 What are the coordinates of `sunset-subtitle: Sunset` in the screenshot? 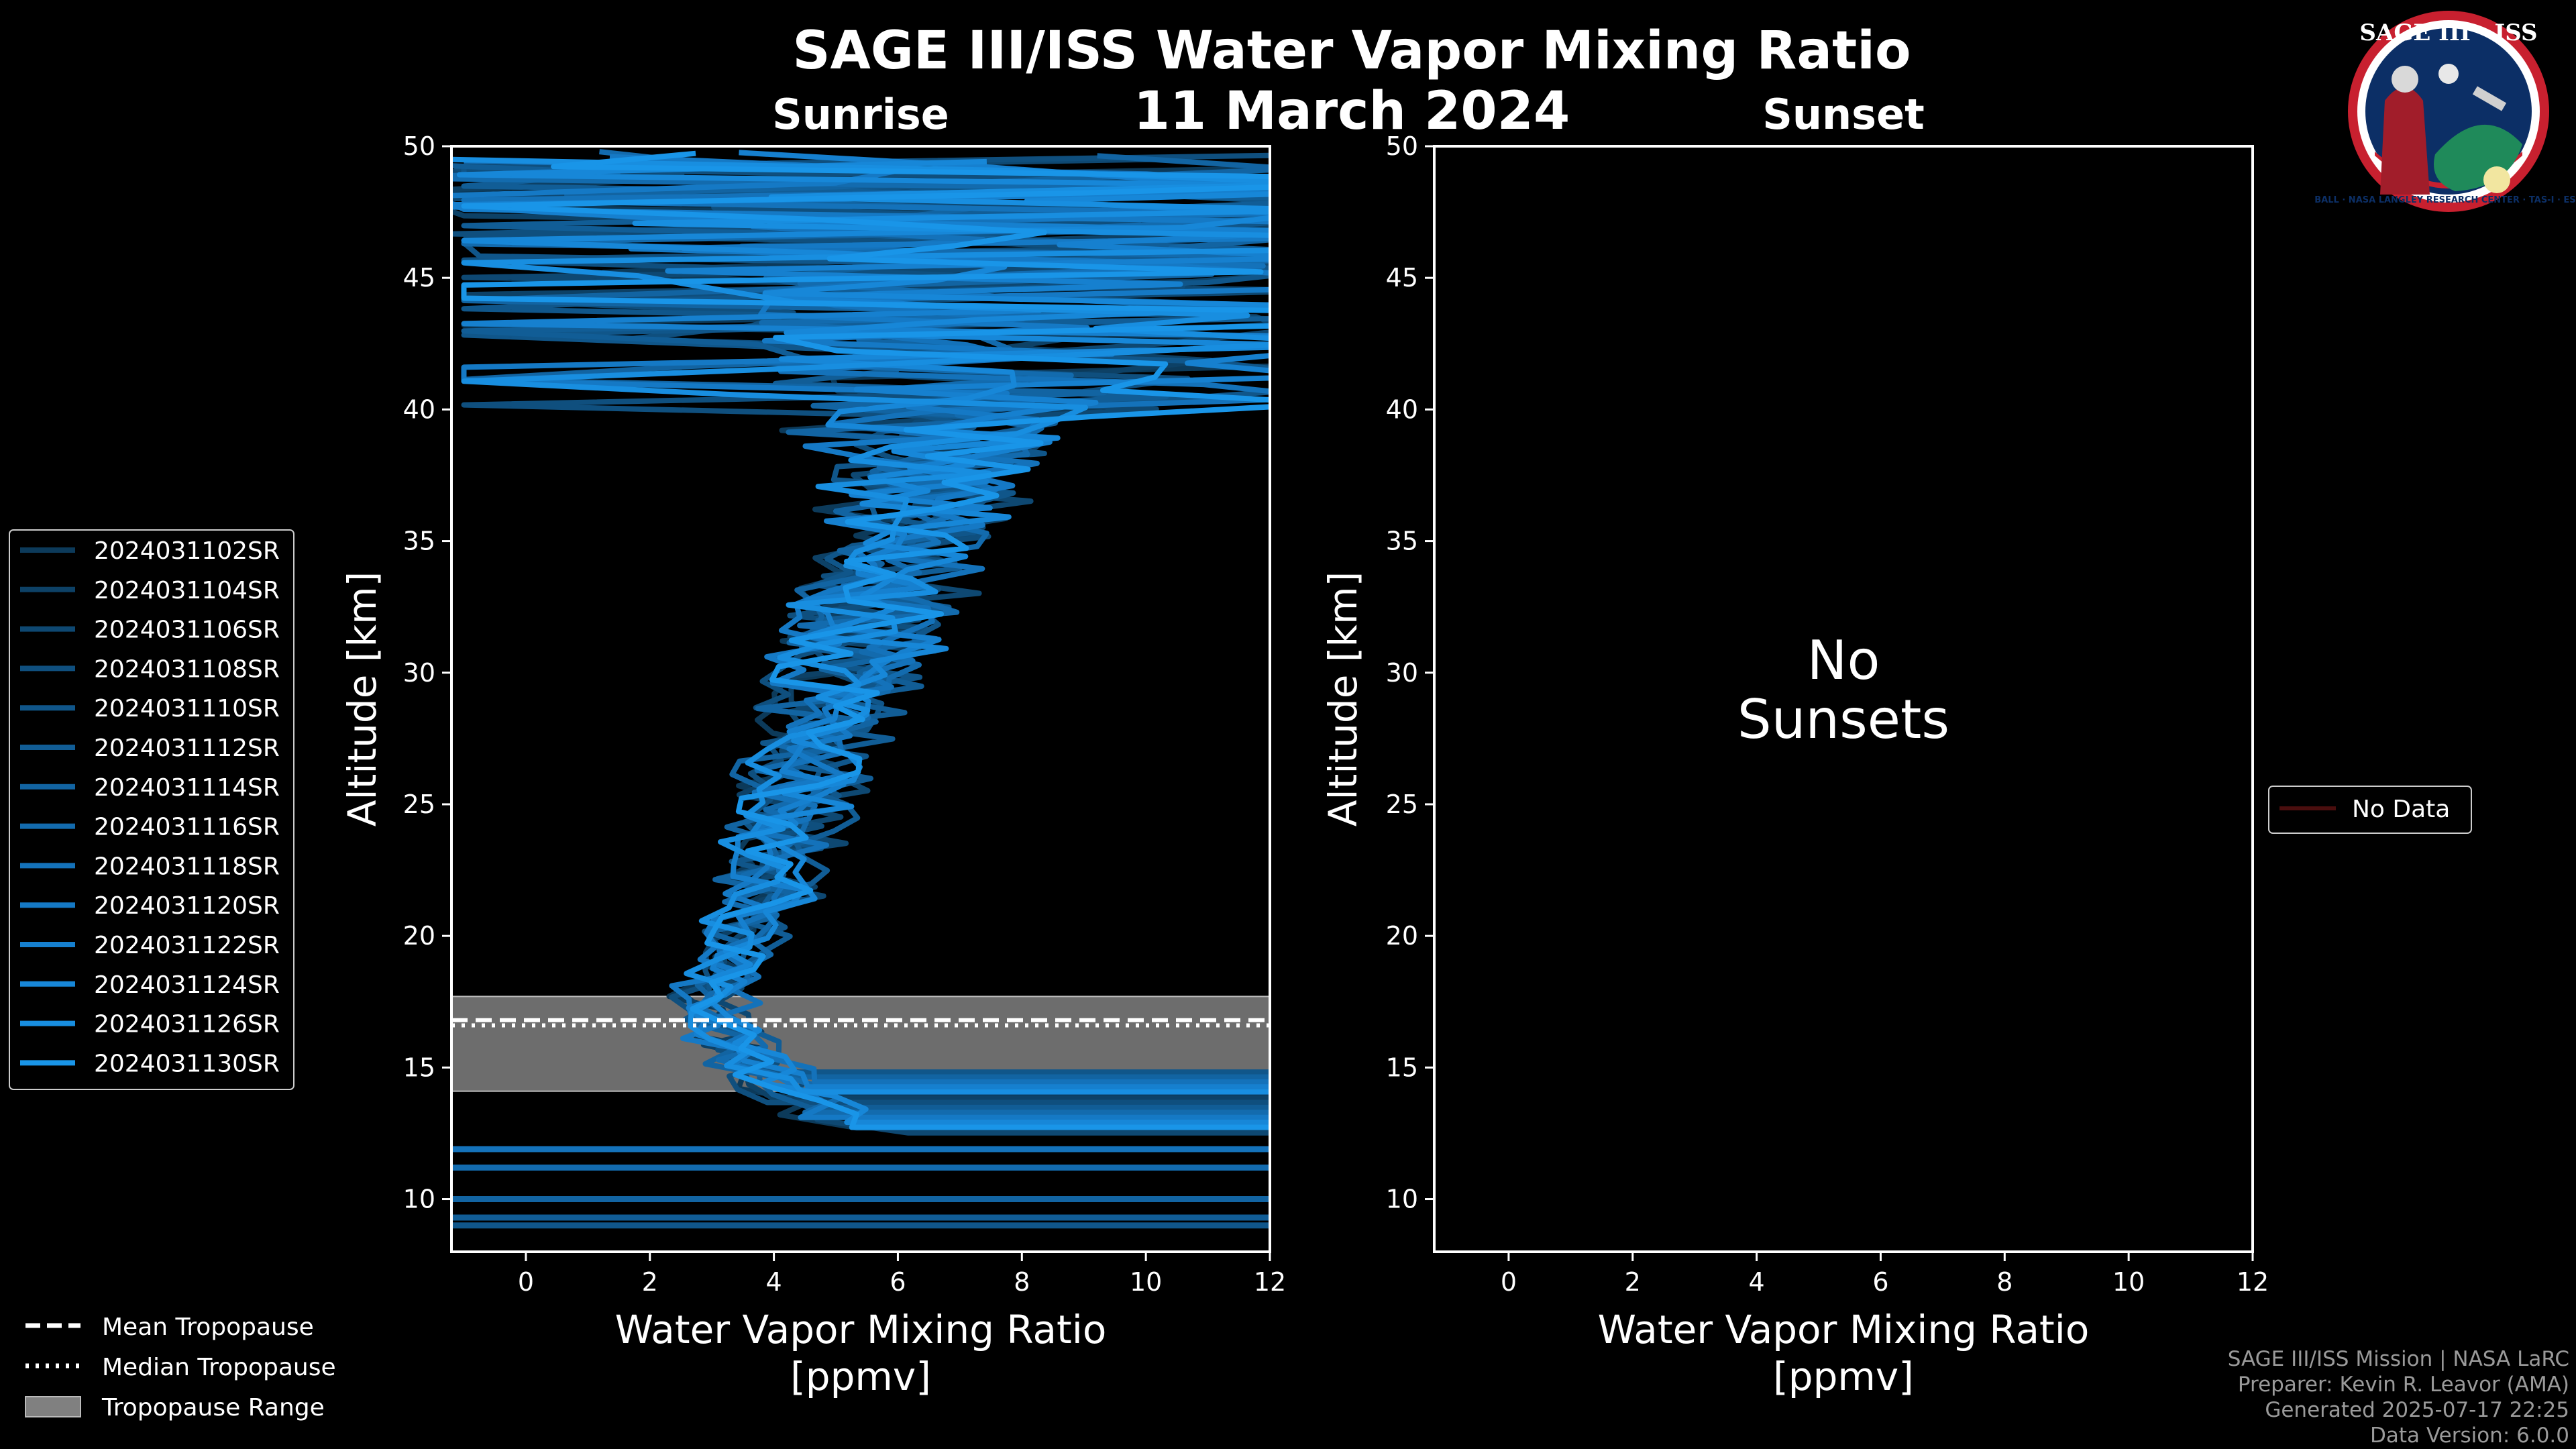 It's located at (1843, 114).